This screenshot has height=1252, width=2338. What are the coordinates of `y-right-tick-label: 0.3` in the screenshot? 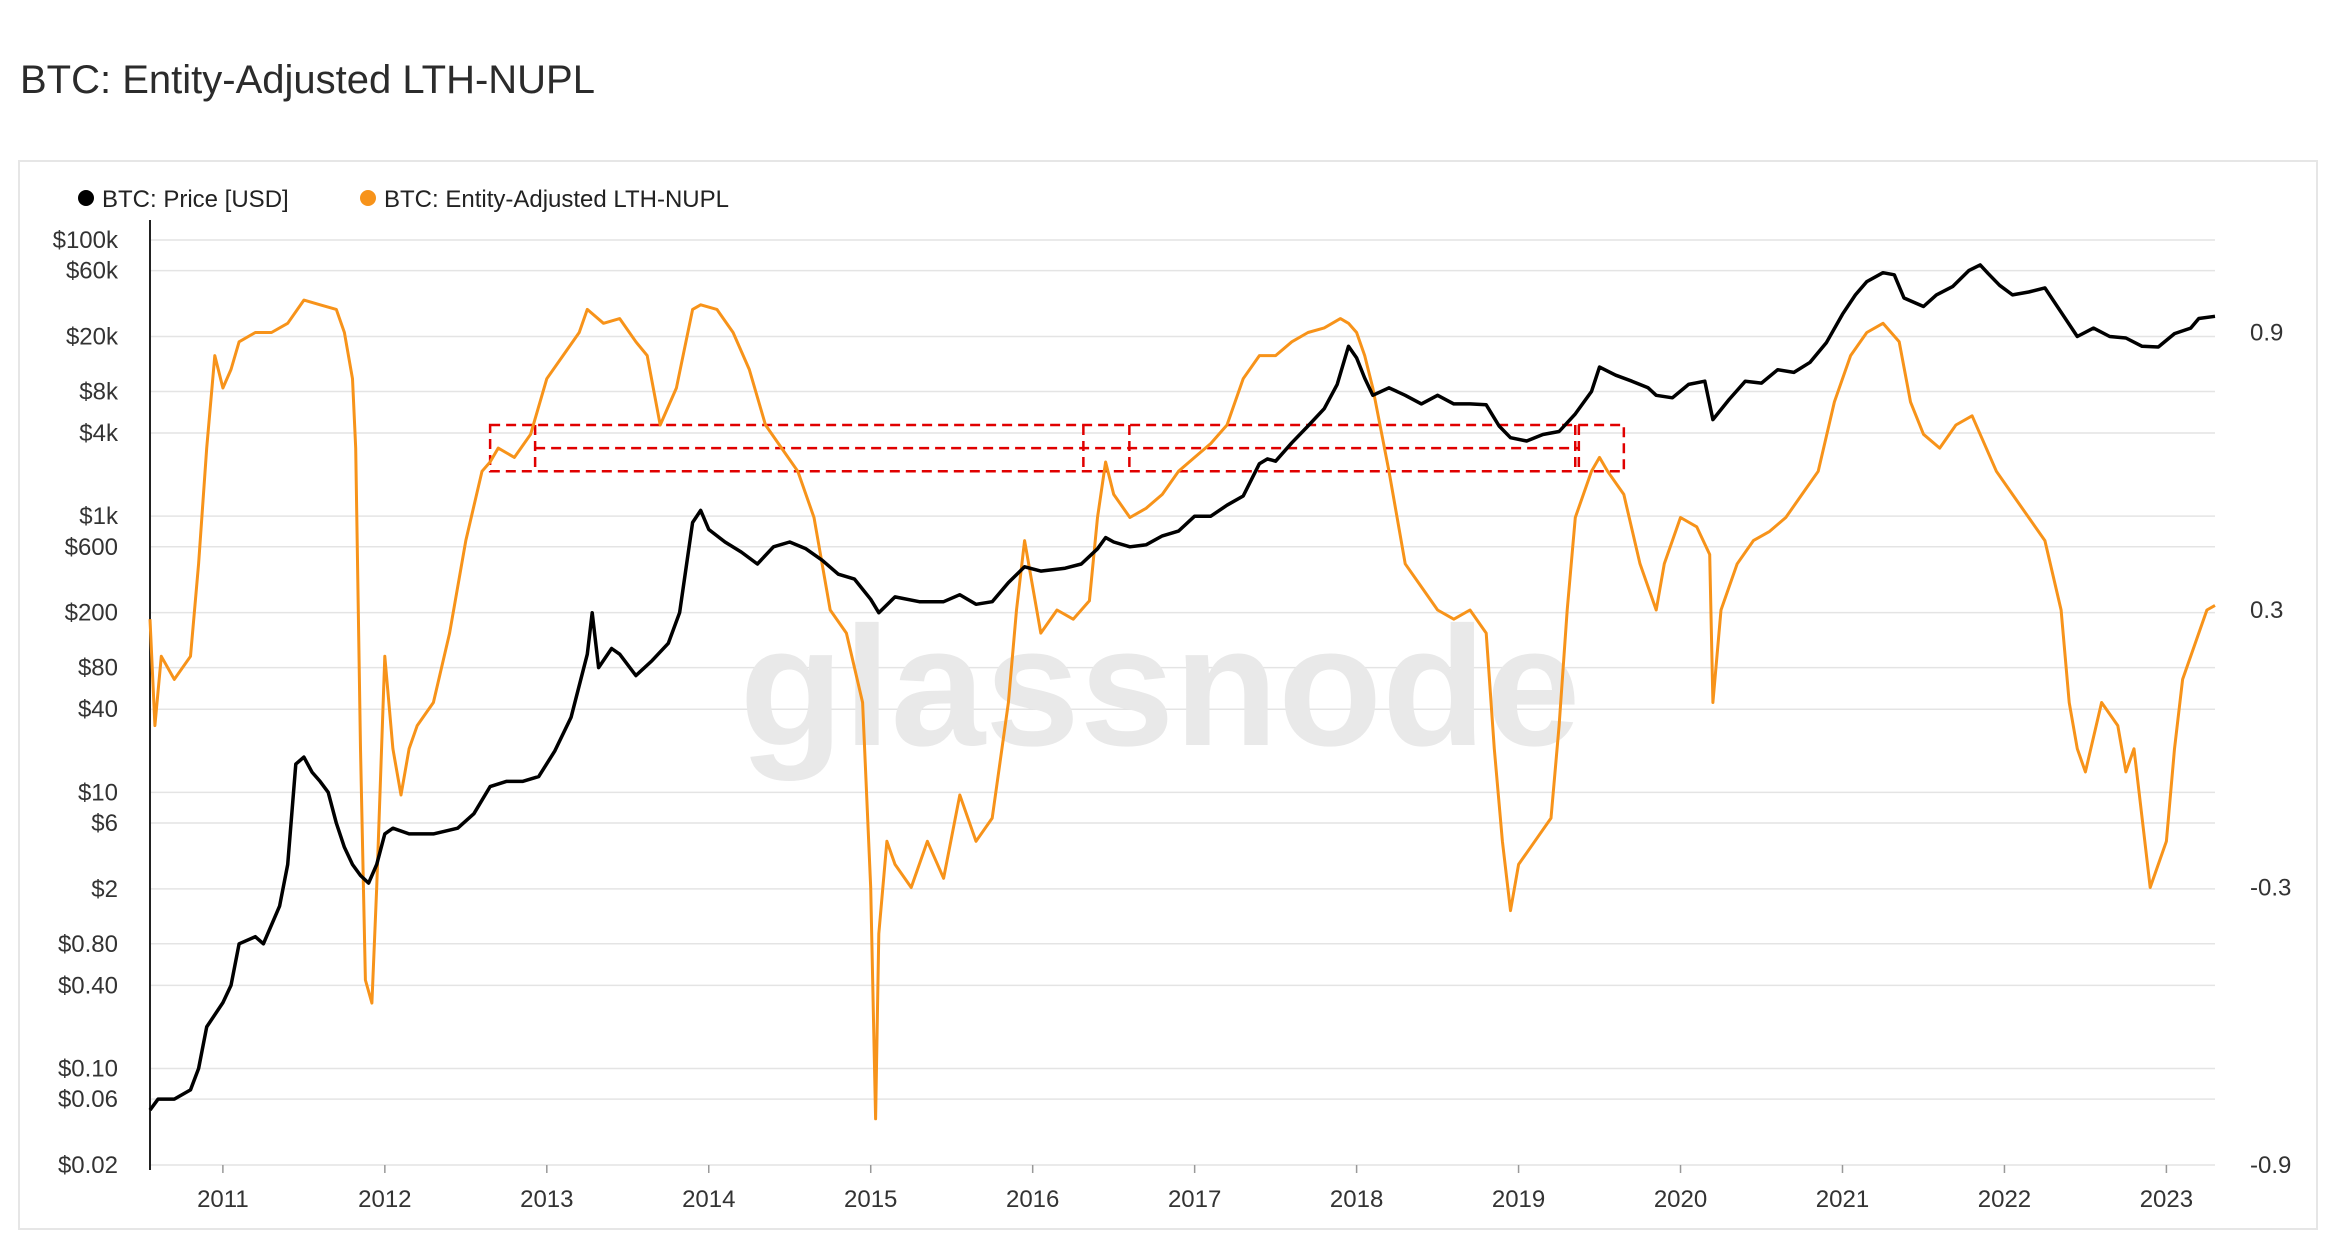 It's located at (2266, 610).